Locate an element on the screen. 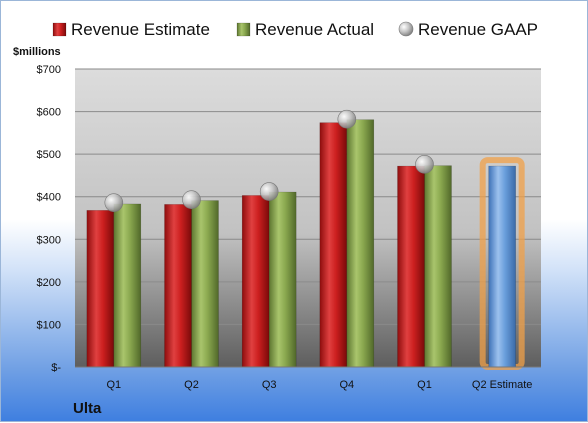 The image size is (588, 423). x-tick-label: Q4 is located at coordinates (346, 385).